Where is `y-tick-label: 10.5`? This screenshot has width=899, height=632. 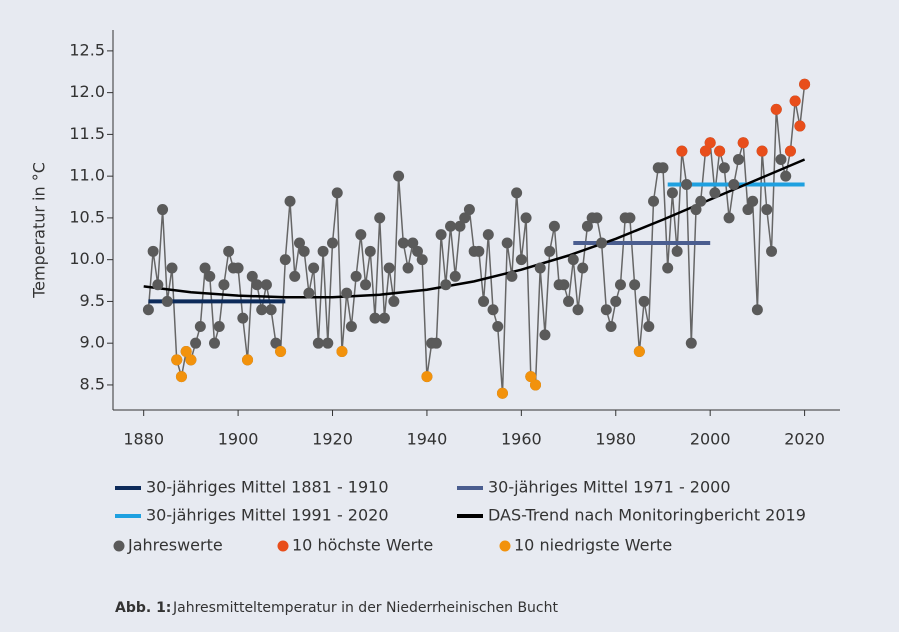
y-tick-label: 10.5 is located at coordinates (87, 216).